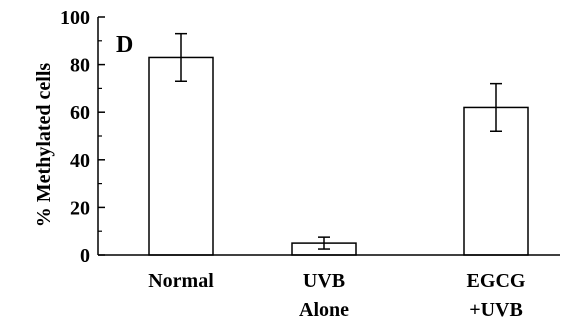 The height and width of the screenshot is (321, 564). I want to click on x-tick-labels-group: Normal UVB Alone EGCG +UVB, so click(337, 295).